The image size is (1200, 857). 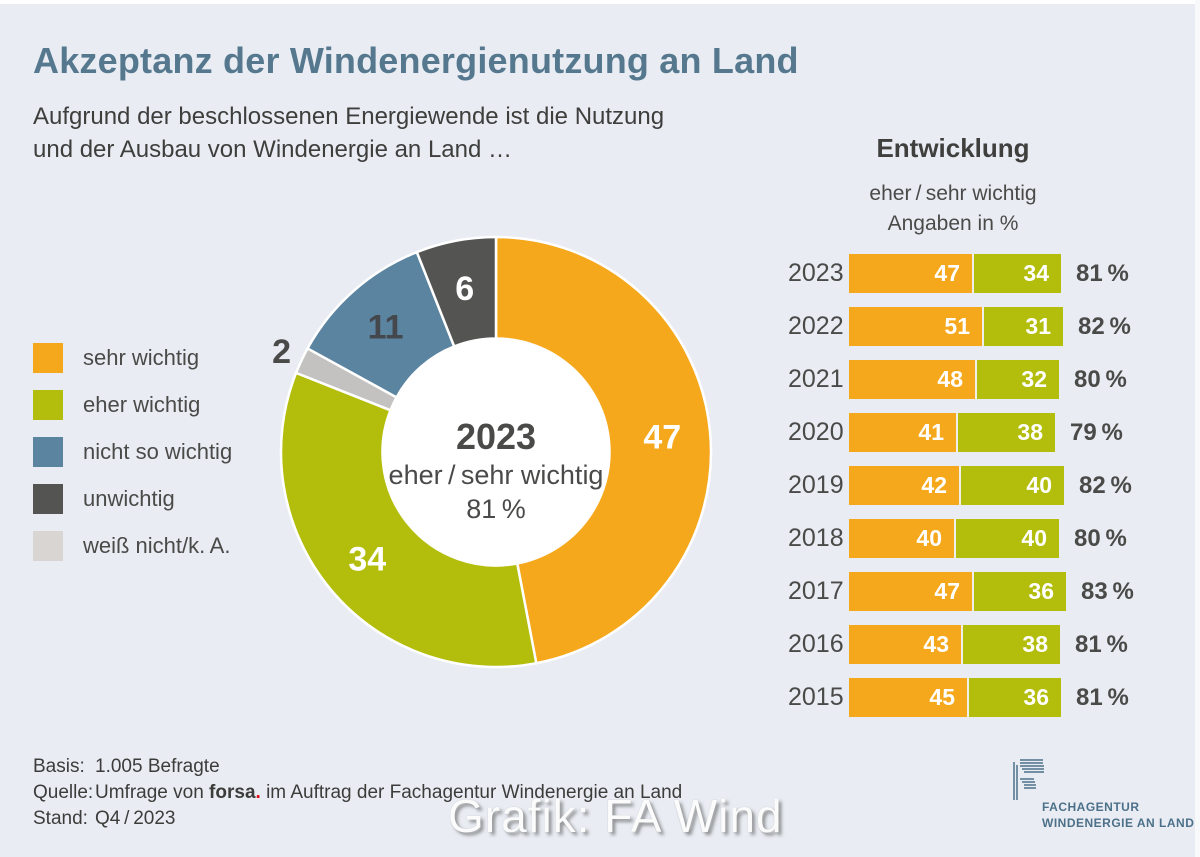 What do you see at coordinates (929, 538) in the screenshot?
I see `bar-value-sehr-wichtig: 40` at bounding box center [929, 538].